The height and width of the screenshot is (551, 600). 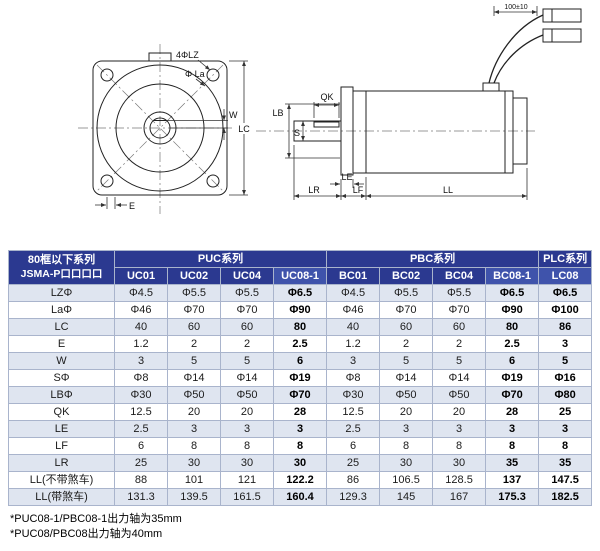 I want to click on table-row: LE 2.5 3 3 3 2.5 3 3 3 3, so click(x=300, y=429).